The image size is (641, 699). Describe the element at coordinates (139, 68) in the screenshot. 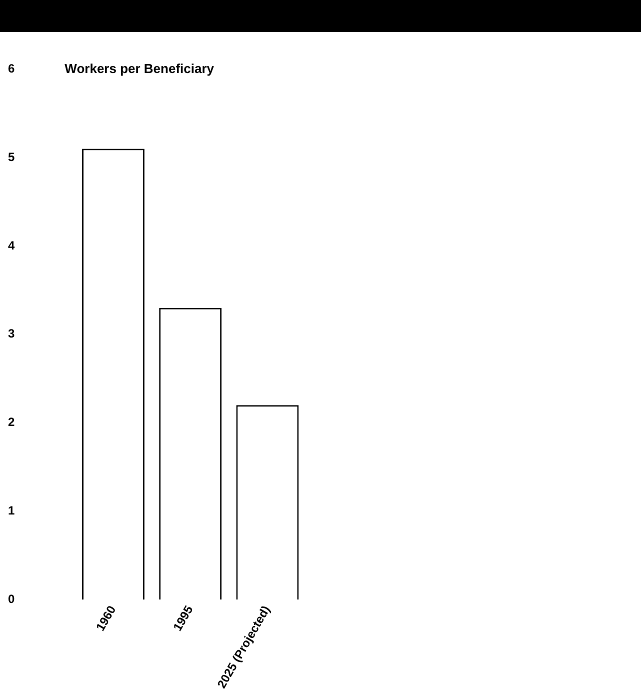

I see `chart-title: Workers per Beneficiary` at that location.